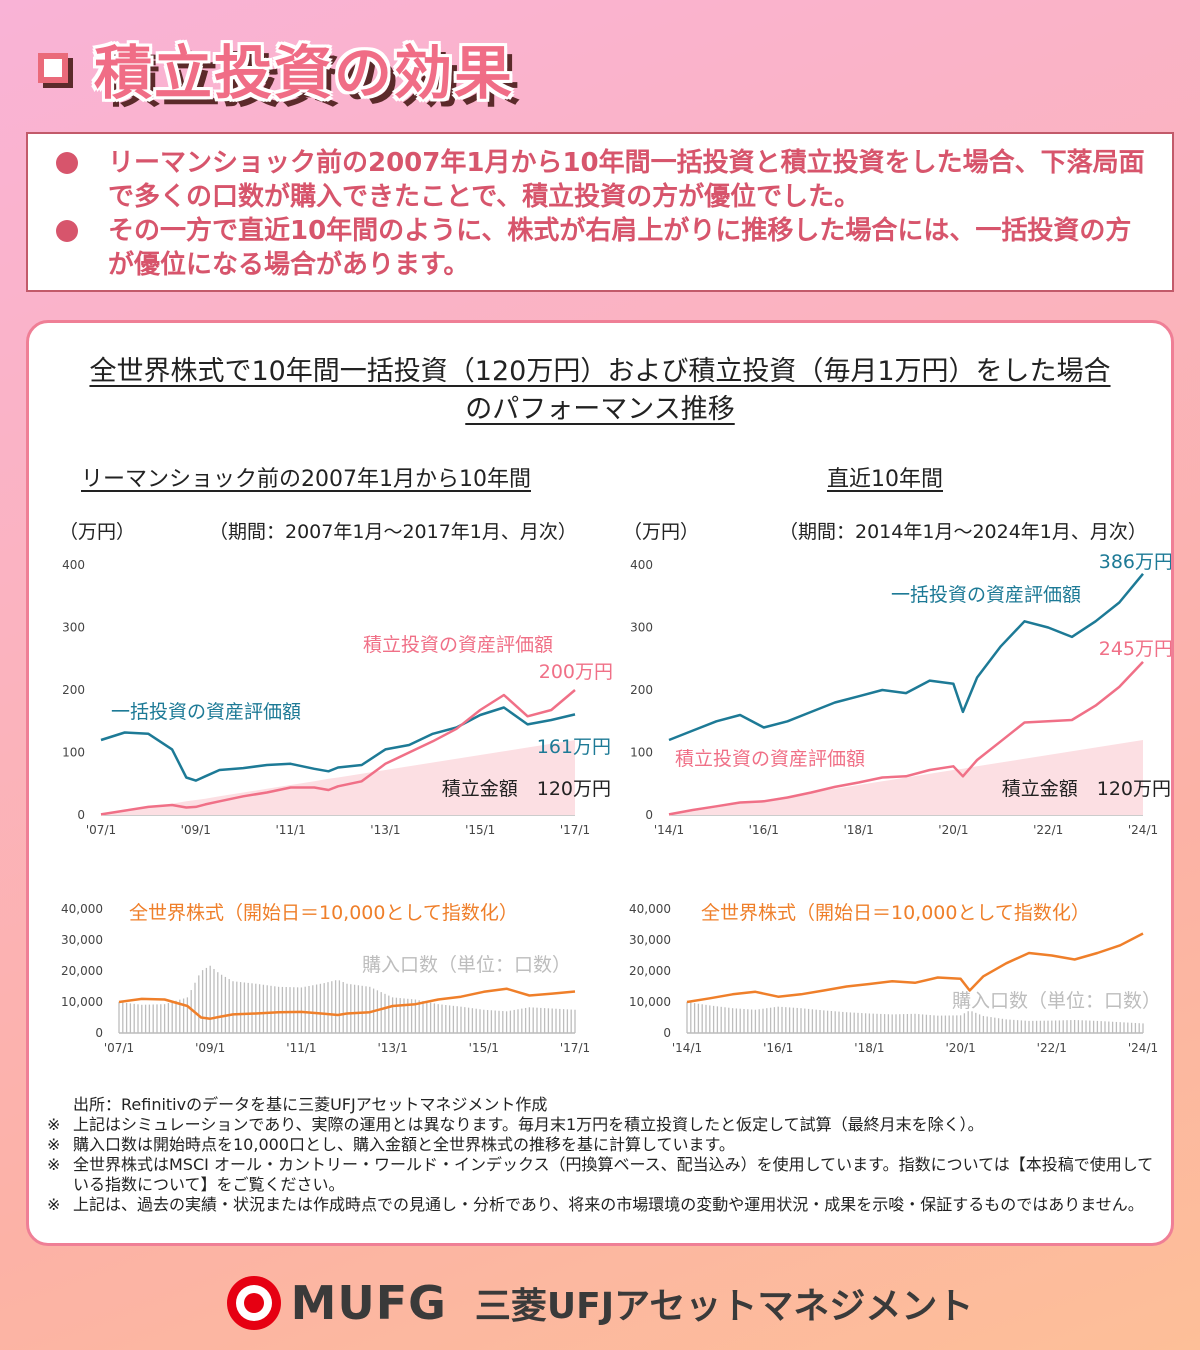 The height and width of the screenshot is (1350, 1200). I want to click on chart-left-period: （期間：2007年1月～2017年1月、月次）, so click(393, 532).